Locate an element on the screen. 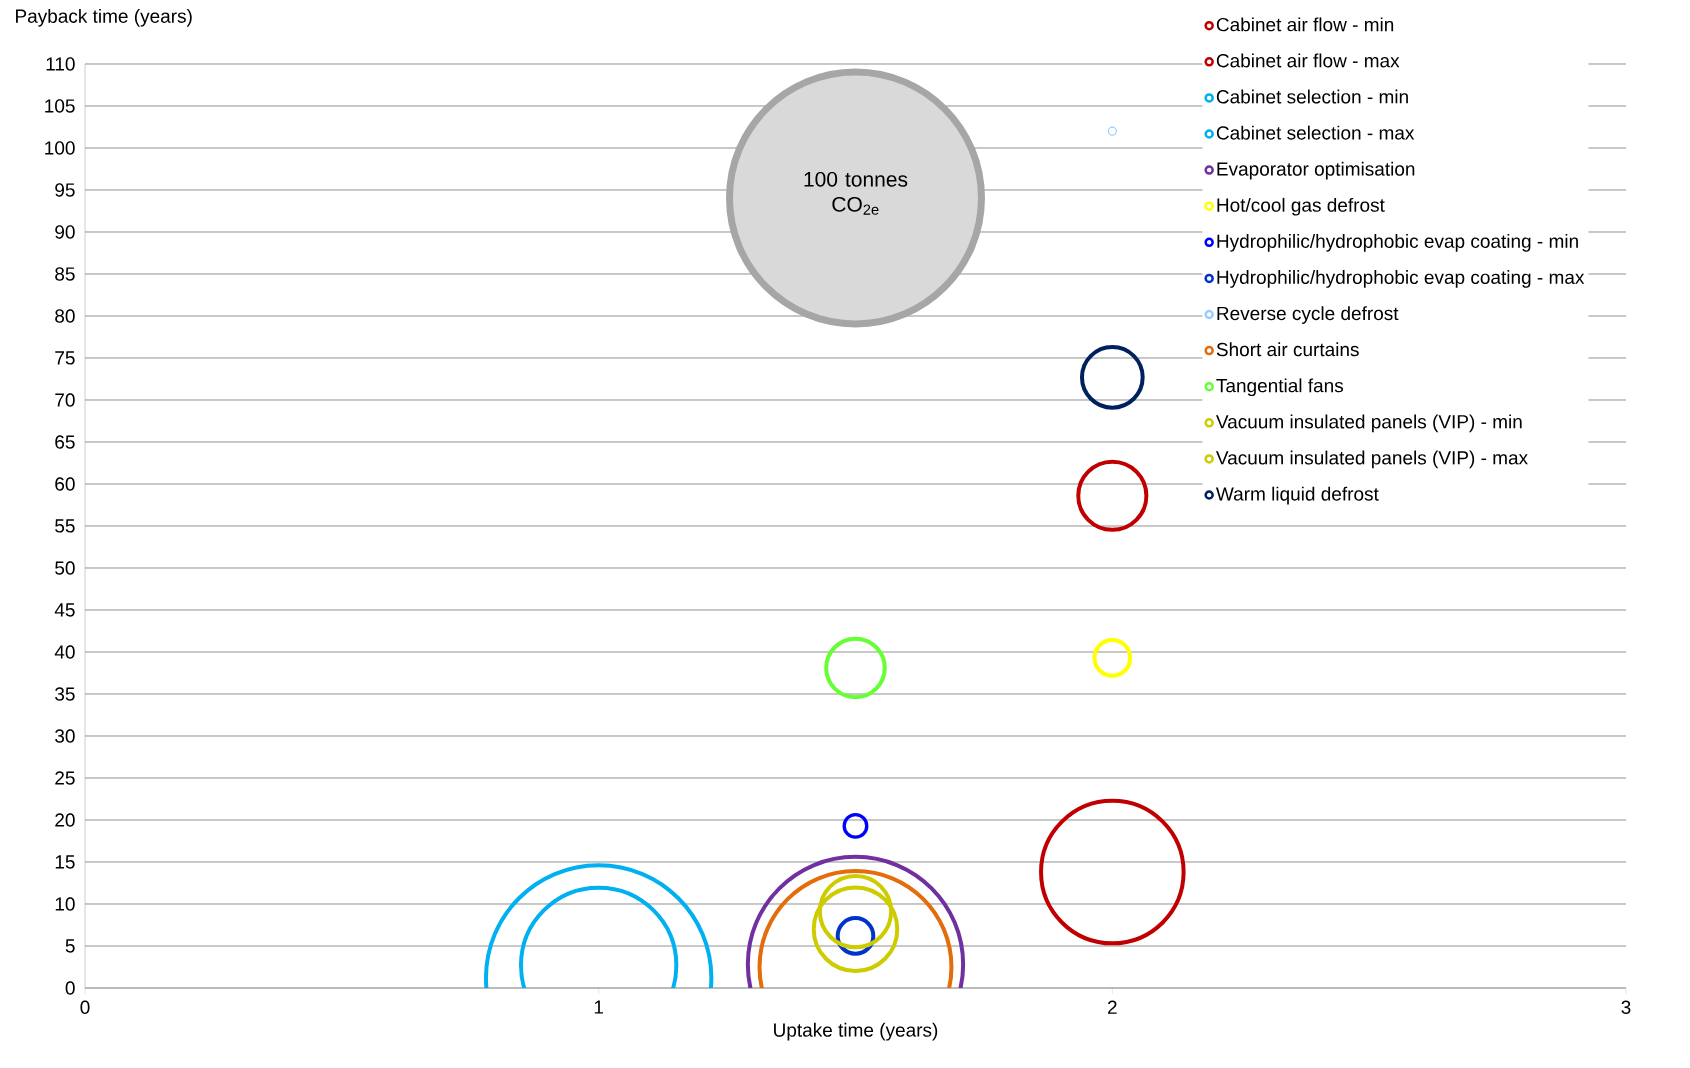 The height and width of the screenshot is (1068, 1690). legend-label: Cabinet selection - max is located at coordinates (1315, 132).